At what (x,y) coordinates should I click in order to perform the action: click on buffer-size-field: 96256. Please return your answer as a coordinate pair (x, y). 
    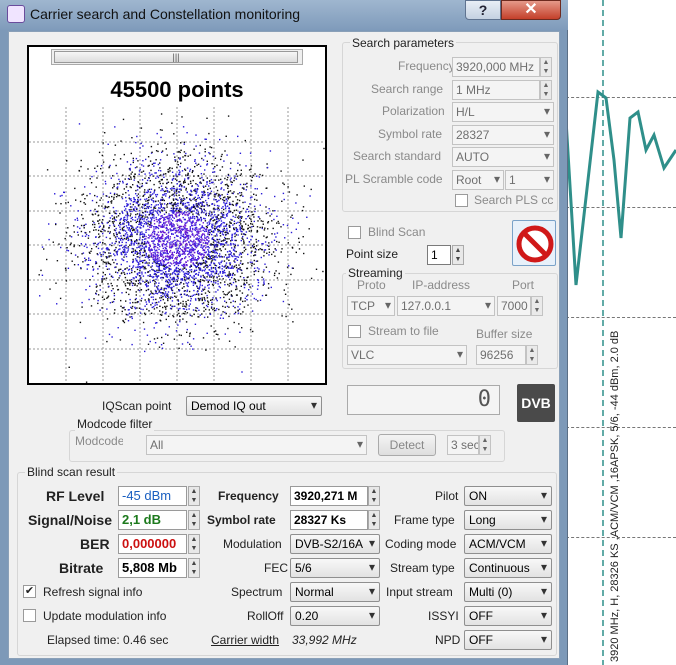
    Looking at the image, I should click on (501, 355).